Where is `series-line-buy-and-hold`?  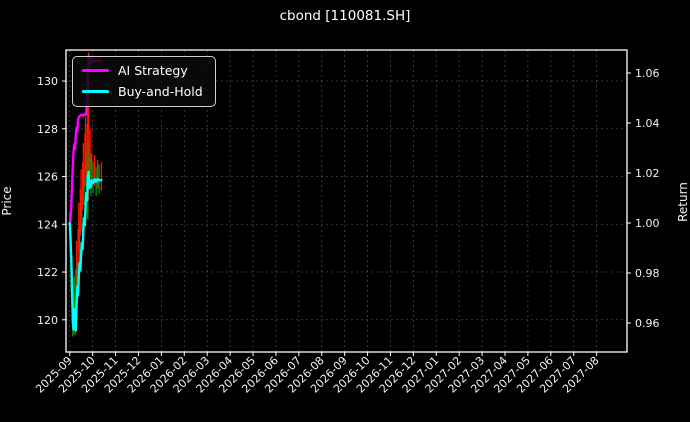 series-line-buy-and-hold is located at coordinates (85, 251).